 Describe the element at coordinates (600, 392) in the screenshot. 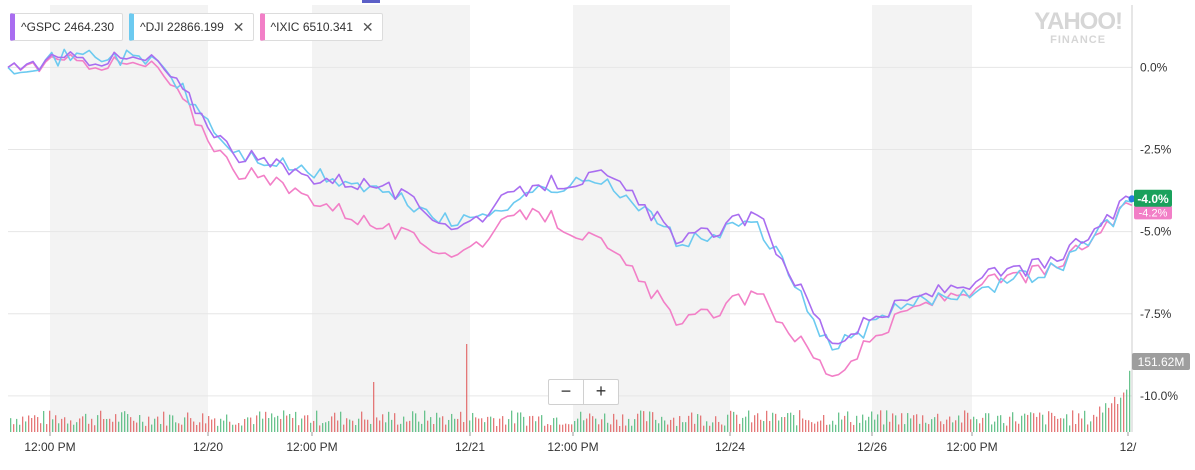

I see `zoom-in-button: +` at that location.